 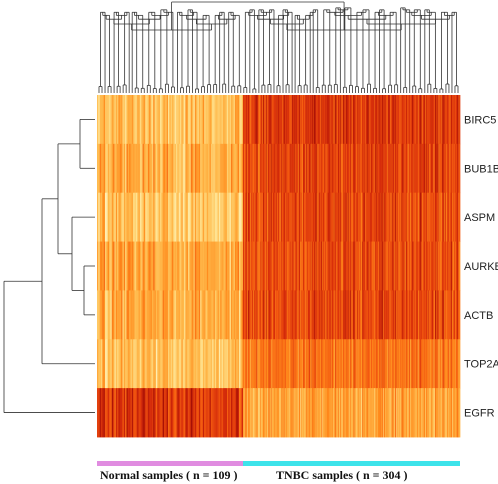 What do you see at coordinates (478, 316) in the screenshot?
I see `gene-label-actb: ACTB` at bounding box center [478, 316].